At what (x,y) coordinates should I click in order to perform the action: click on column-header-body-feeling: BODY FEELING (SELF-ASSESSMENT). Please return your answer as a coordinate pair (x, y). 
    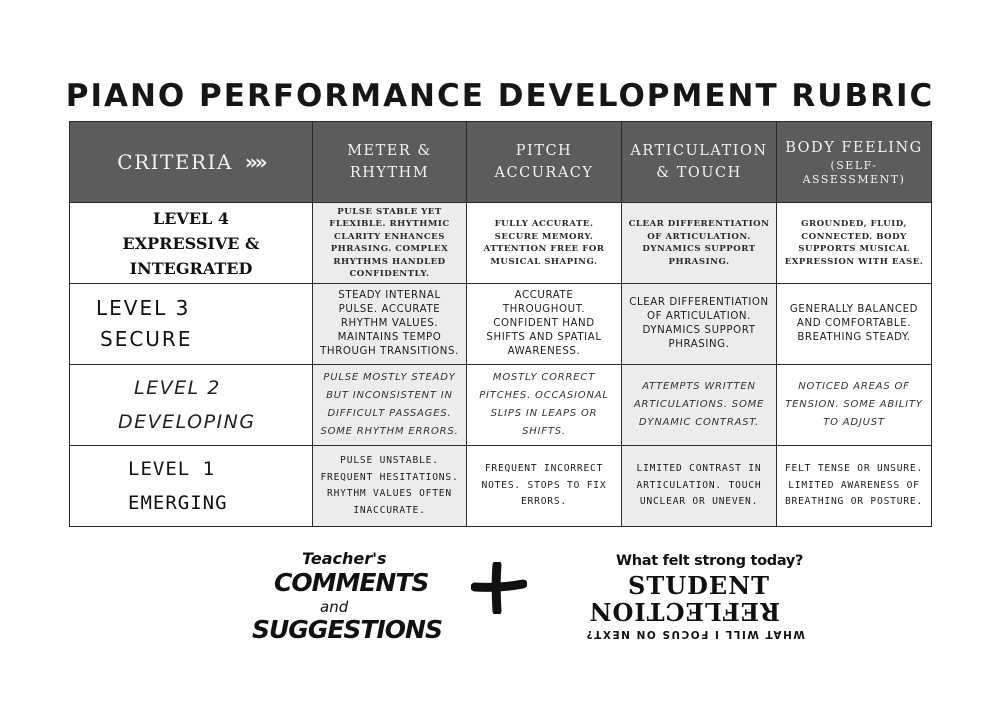
    Looking at the image, I should click on (854, 162).